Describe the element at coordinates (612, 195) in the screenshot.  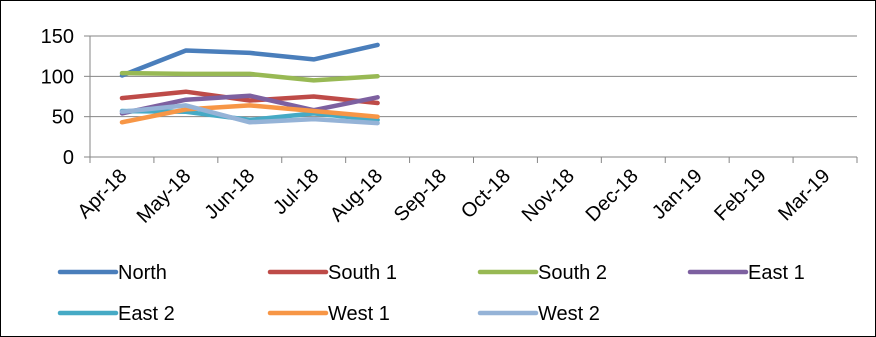
I see `x-tick-label: Dec-18` at that location.